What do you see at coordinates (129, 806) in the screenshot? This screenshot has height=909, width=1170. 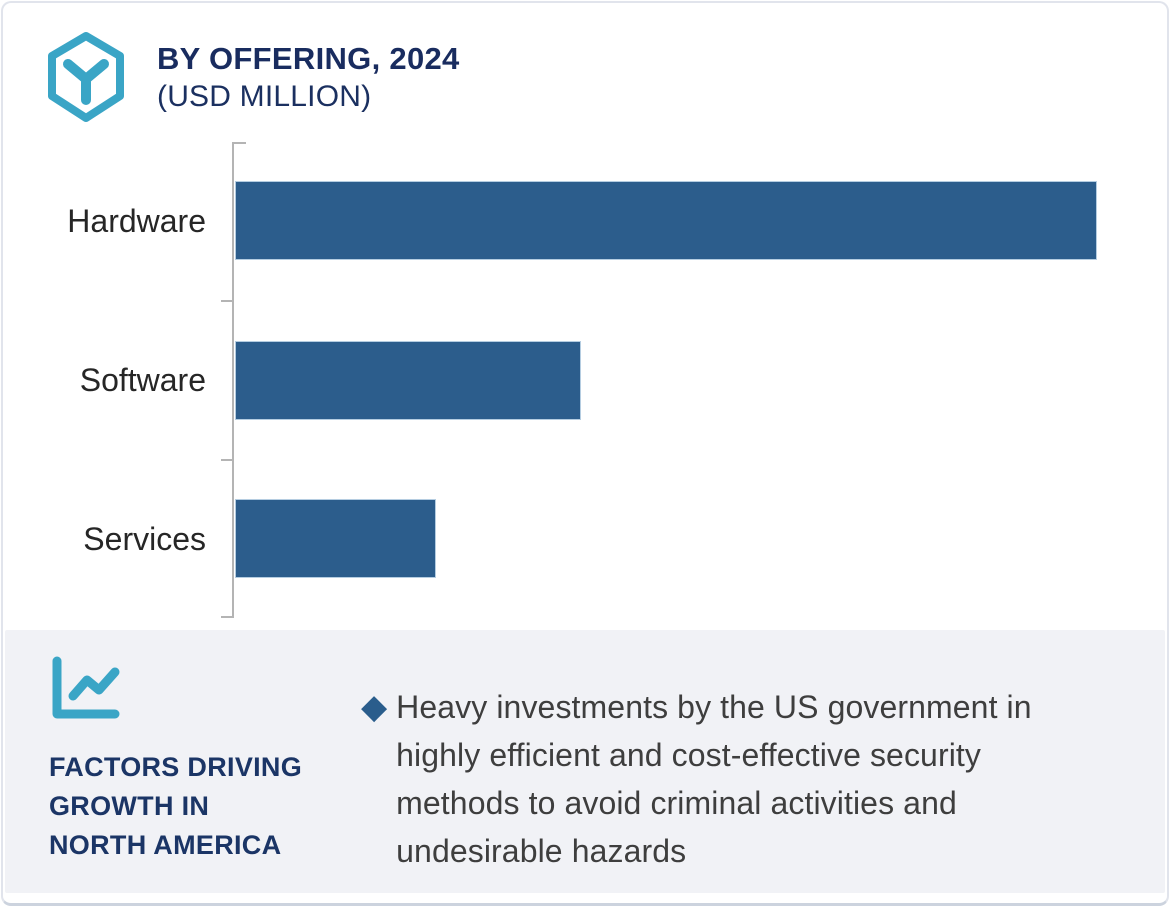 I see `factors-heading-line: GROWTH IN` at bounding box center [129, 806].